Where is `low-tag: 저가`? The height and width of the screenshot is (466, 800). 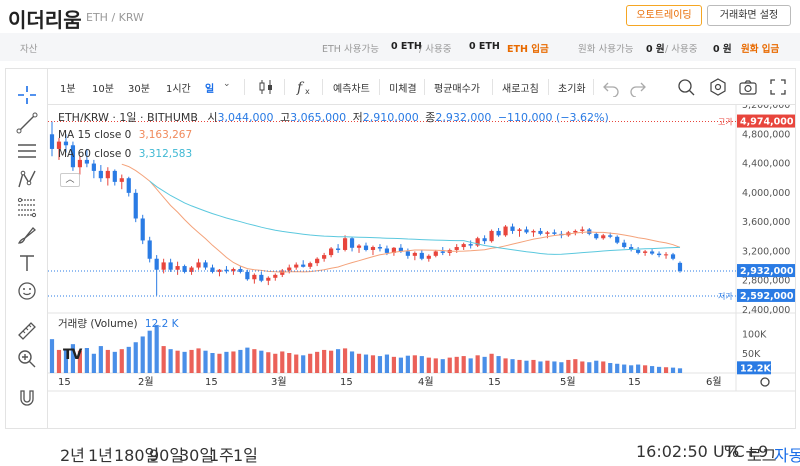
low-tag: 저가 is located at coordinates (725, 296).